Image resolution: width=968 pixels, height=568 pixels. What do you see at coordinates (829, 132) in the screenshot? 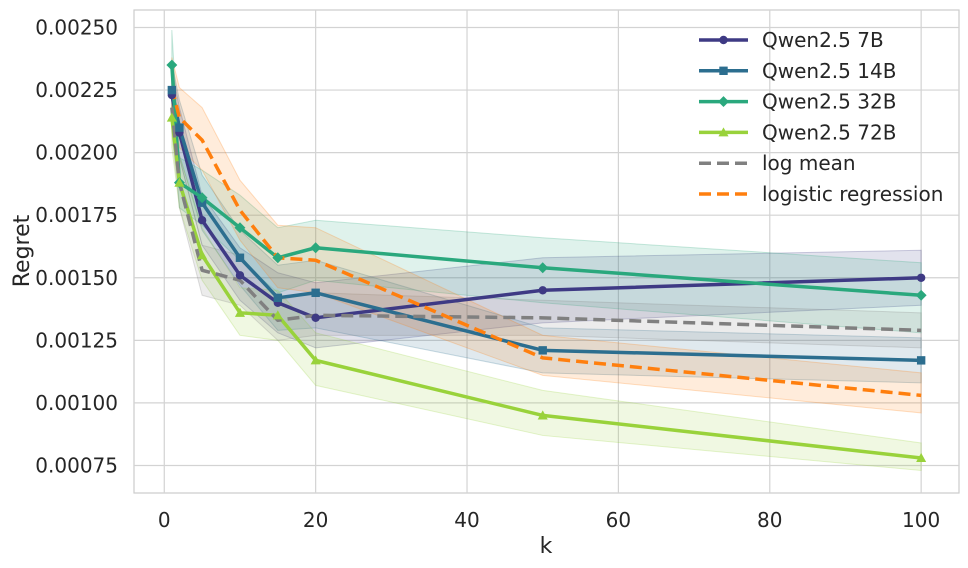
I see `legend-label-qwen2-5-72b: Qwen2.5 72B` at bounding box center [829, 132].